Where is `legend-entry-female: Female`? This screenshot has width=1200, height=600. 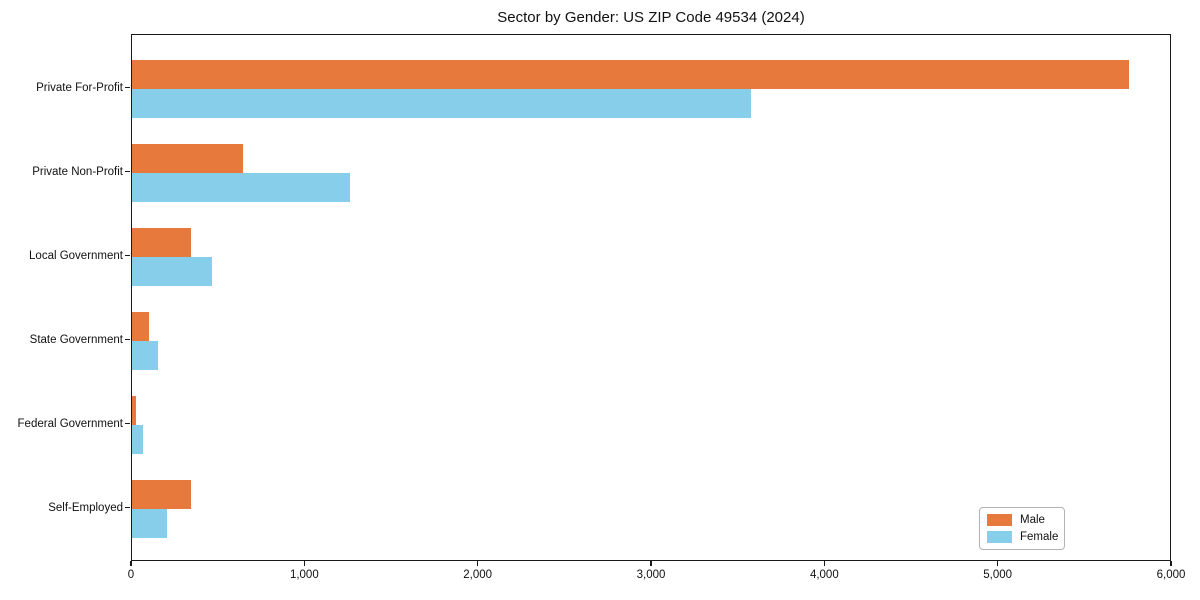 legend-entry-female: Female is located at coordinates (1023, 537).